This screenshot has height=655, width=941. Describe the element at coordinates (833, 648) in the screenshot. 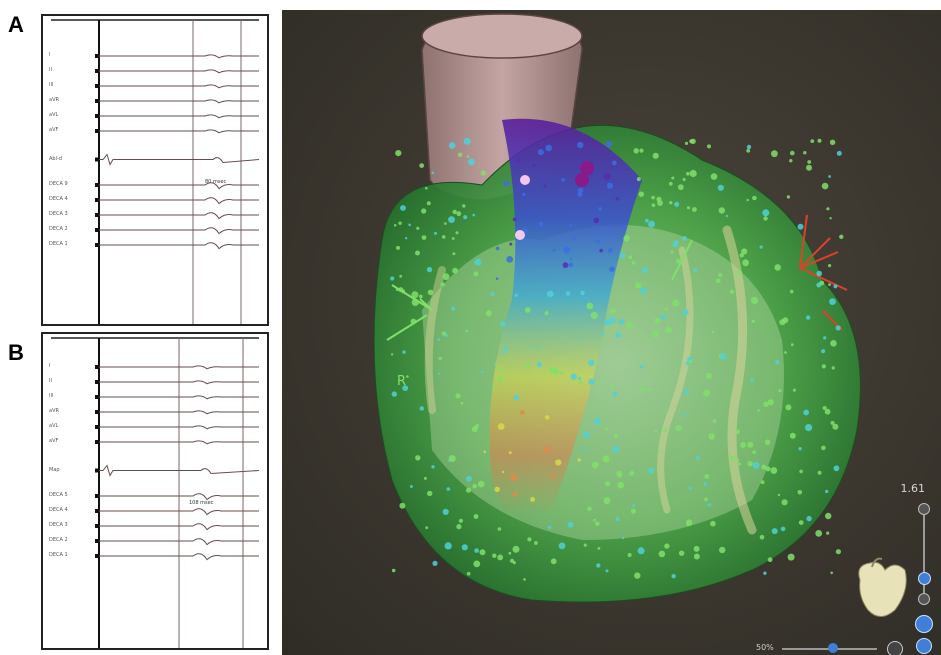

I see `horizontal-slider-handle` at that location.